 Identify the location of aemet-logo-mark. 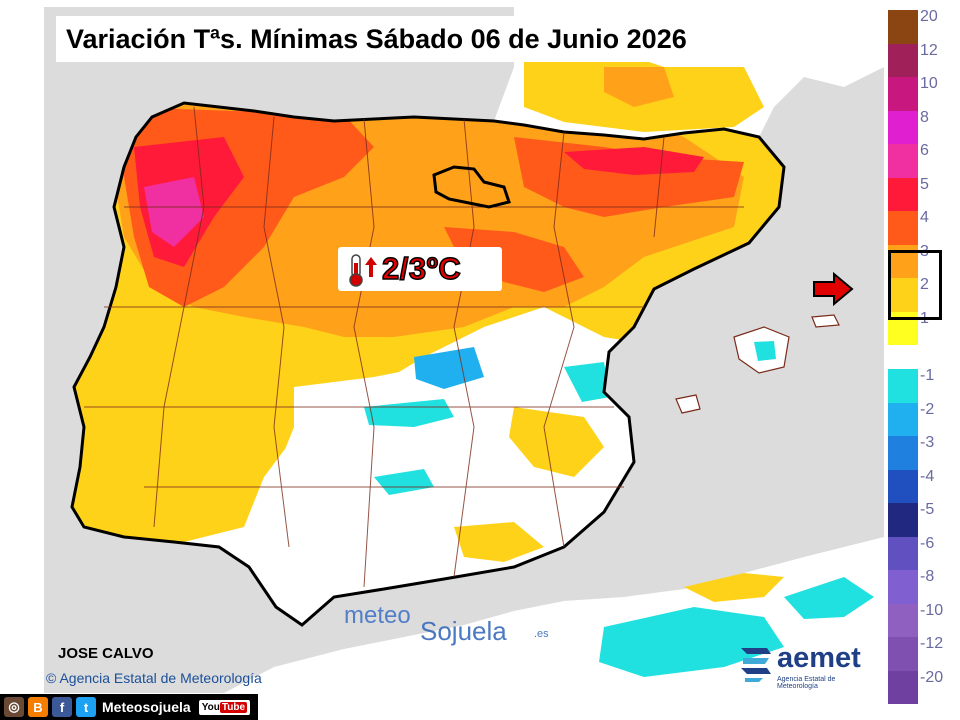
(756, 665).